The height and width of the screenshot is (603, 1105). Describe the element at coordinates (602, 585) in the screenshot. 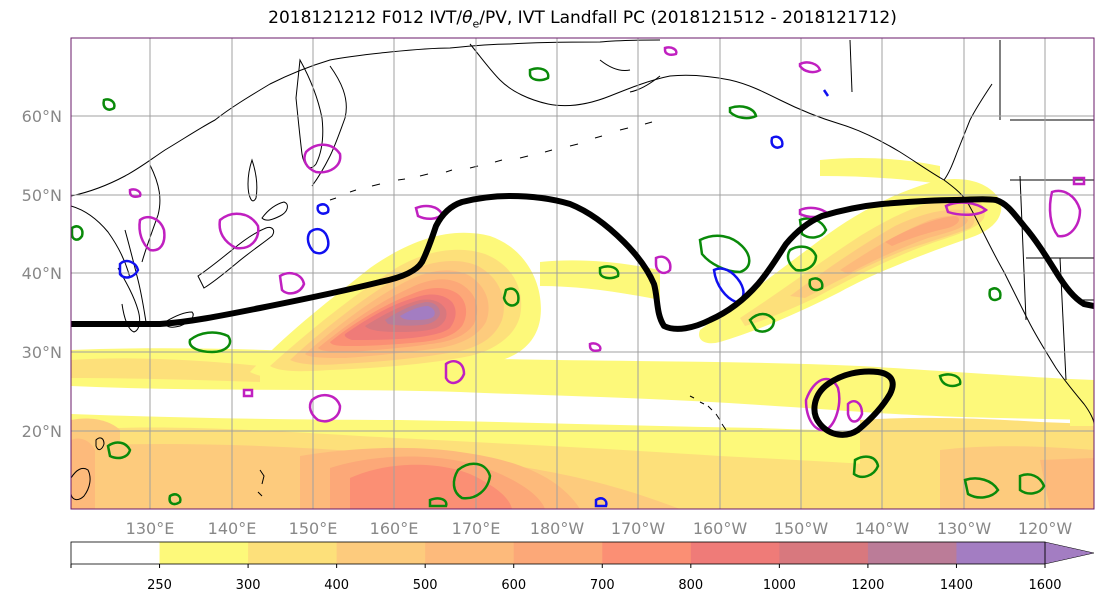

I see `colorbar-tick-label: 700` at that location.